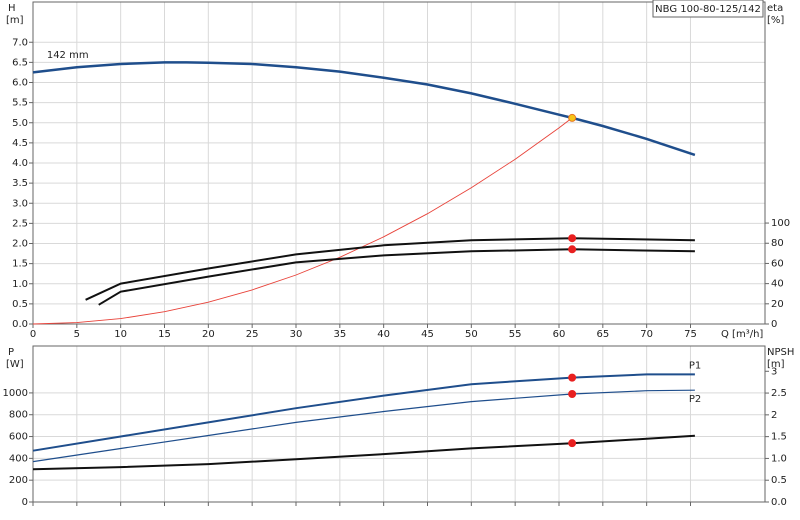 Image resolution: width=800 pixels, height=520 pixels. What do you see at coordinates (695, 399) in the screenshot?
I see `curve-label: P2` at bounding box center [695, 399].